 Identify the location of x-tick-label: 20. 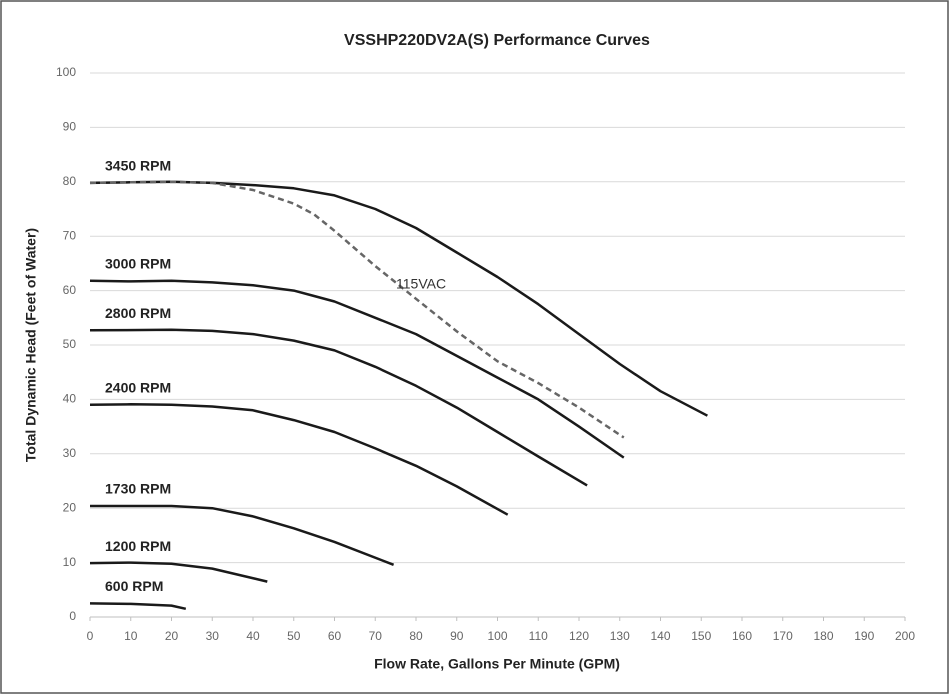
(172, 636).